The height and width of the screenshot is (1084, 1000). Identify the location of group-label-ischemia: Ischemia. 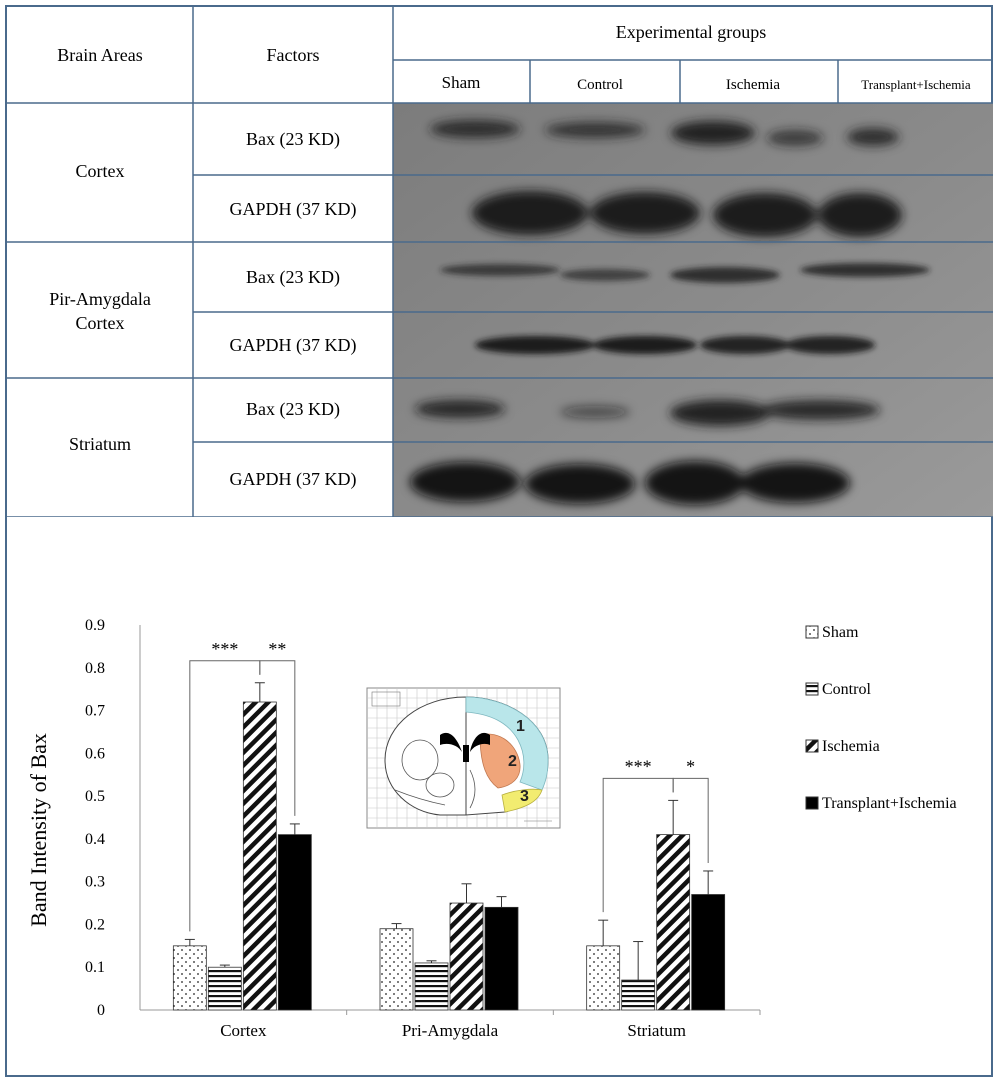
(753, 85).